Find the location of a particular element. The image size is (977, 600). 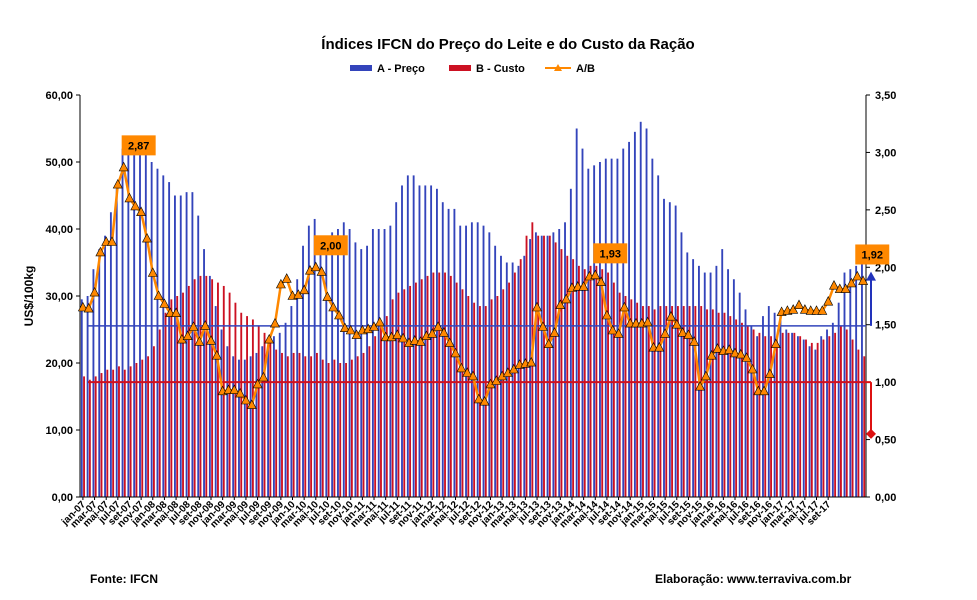

cost-drop-marker is located at coordinates (871, 433).